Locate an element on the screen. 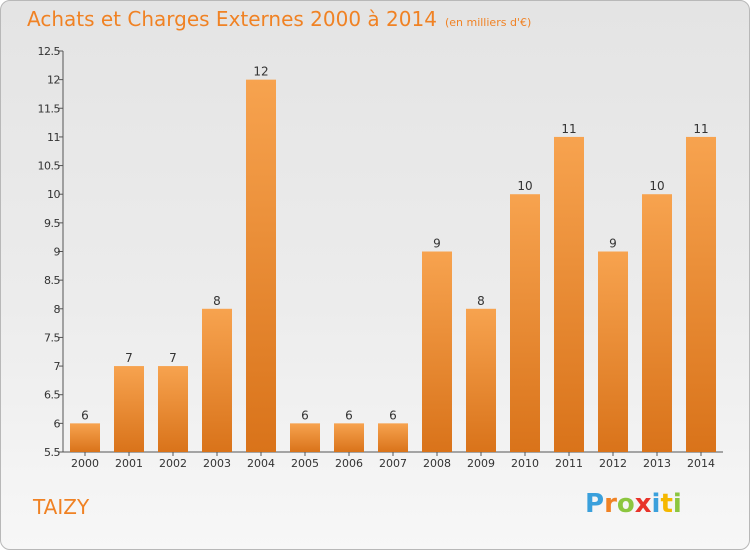 This screenshot has height=550, width=750. x-tick-label: 2008 is located at coordinates (437, 463).